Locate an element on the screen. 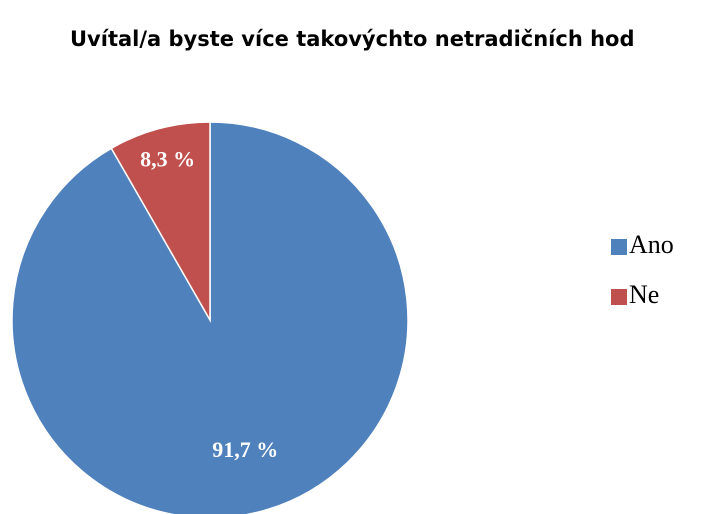  legend-label: Ne is located at coordinates (644, 294).